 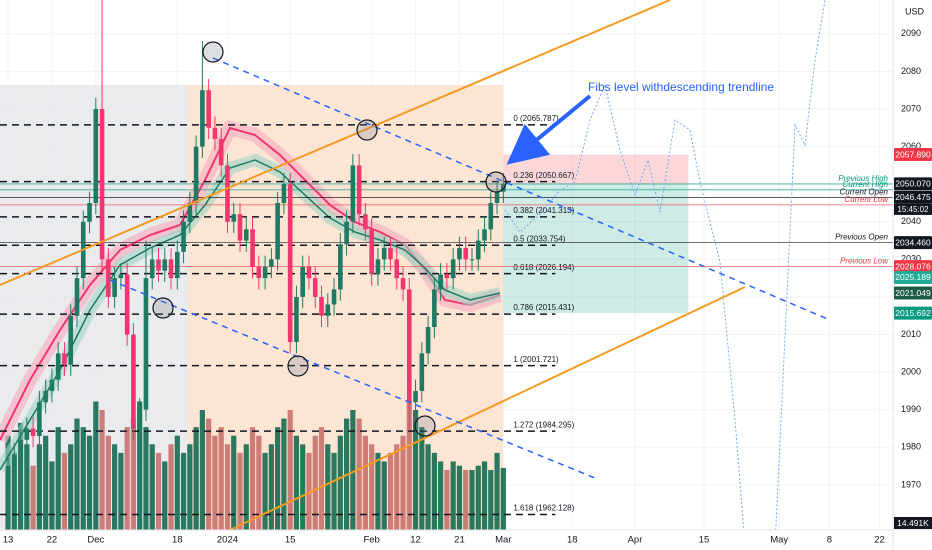 I want to click on y-tick-label: 2060, so click(x=911, y=146).